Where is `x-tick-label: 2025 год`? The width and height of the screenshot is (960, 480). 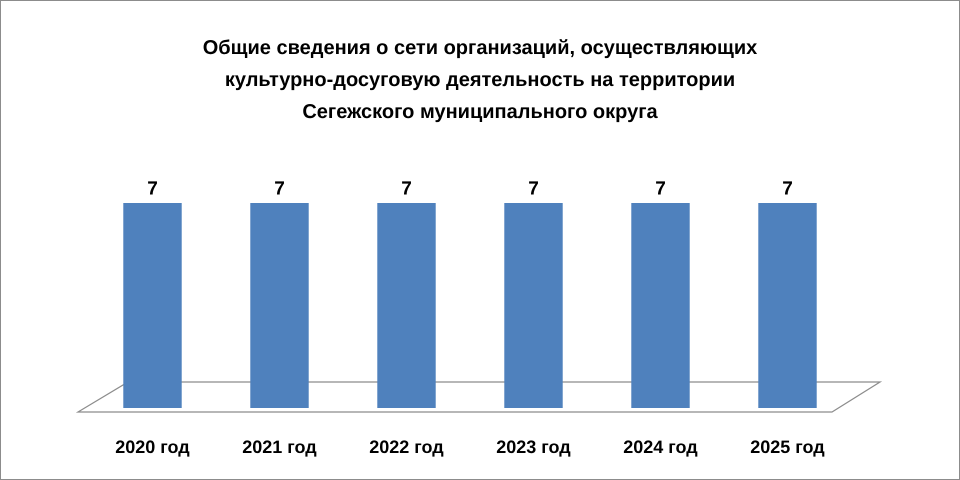
x-tick-label: 2025 год is located at coordinates (788, 446).